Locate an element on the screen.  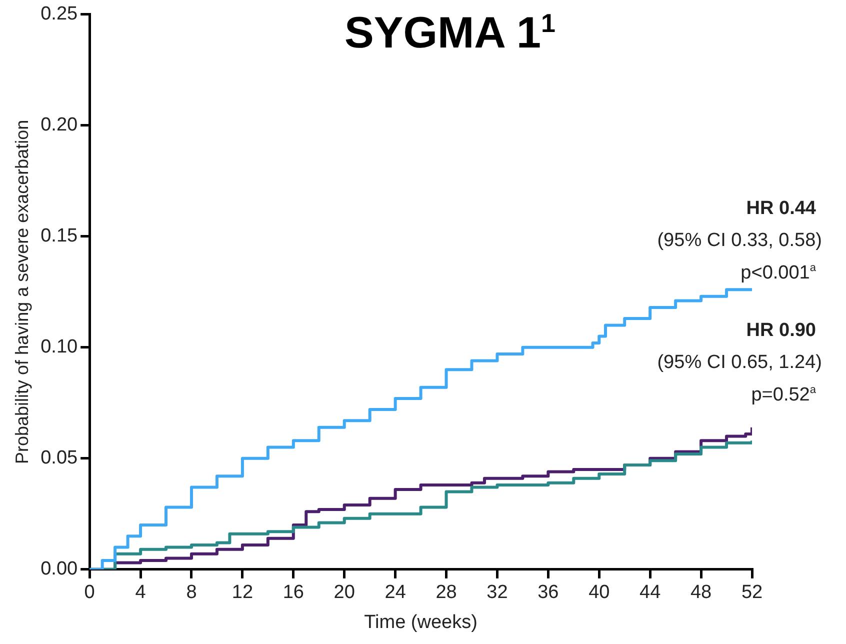
annotation: p=0.52$^{a}$ is located at coordinates (783, 395).